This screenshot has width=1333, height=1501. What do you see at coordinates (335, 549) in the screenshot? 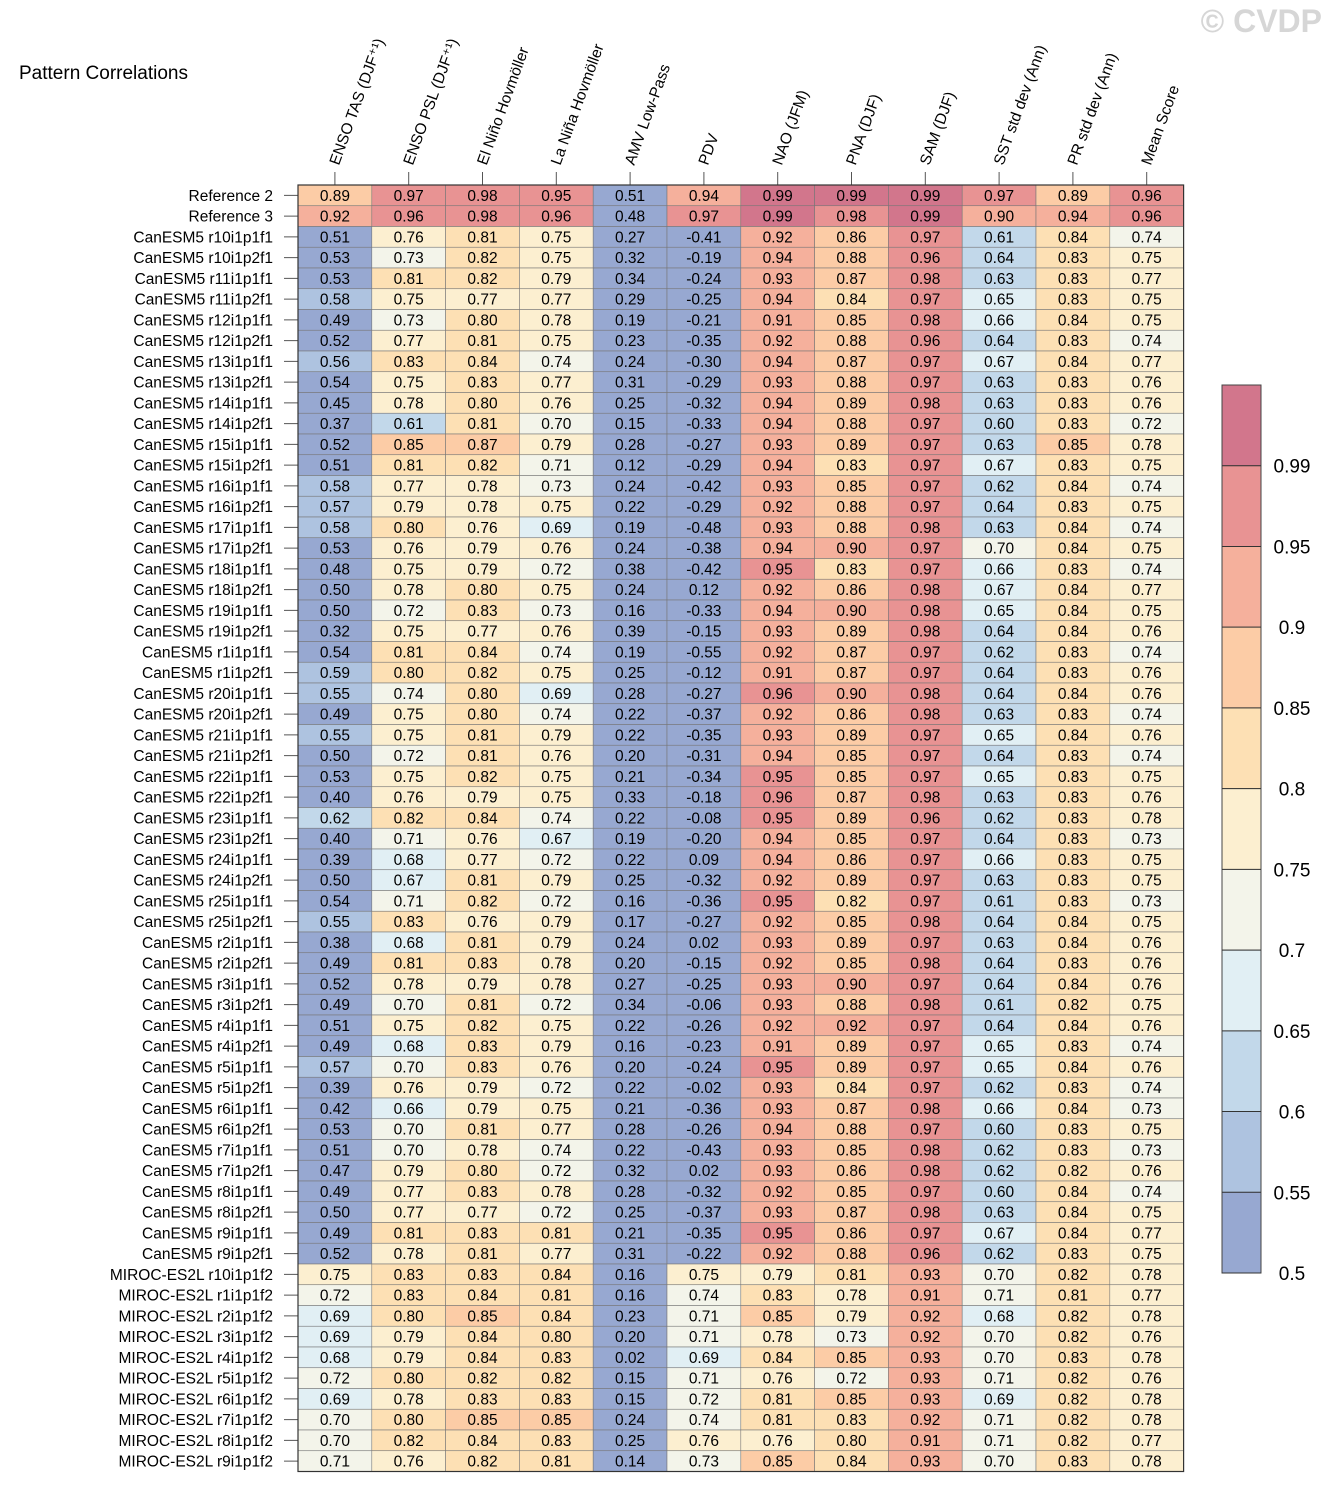
I see `cell-value: 0.53` at bounding box center [335, 549].